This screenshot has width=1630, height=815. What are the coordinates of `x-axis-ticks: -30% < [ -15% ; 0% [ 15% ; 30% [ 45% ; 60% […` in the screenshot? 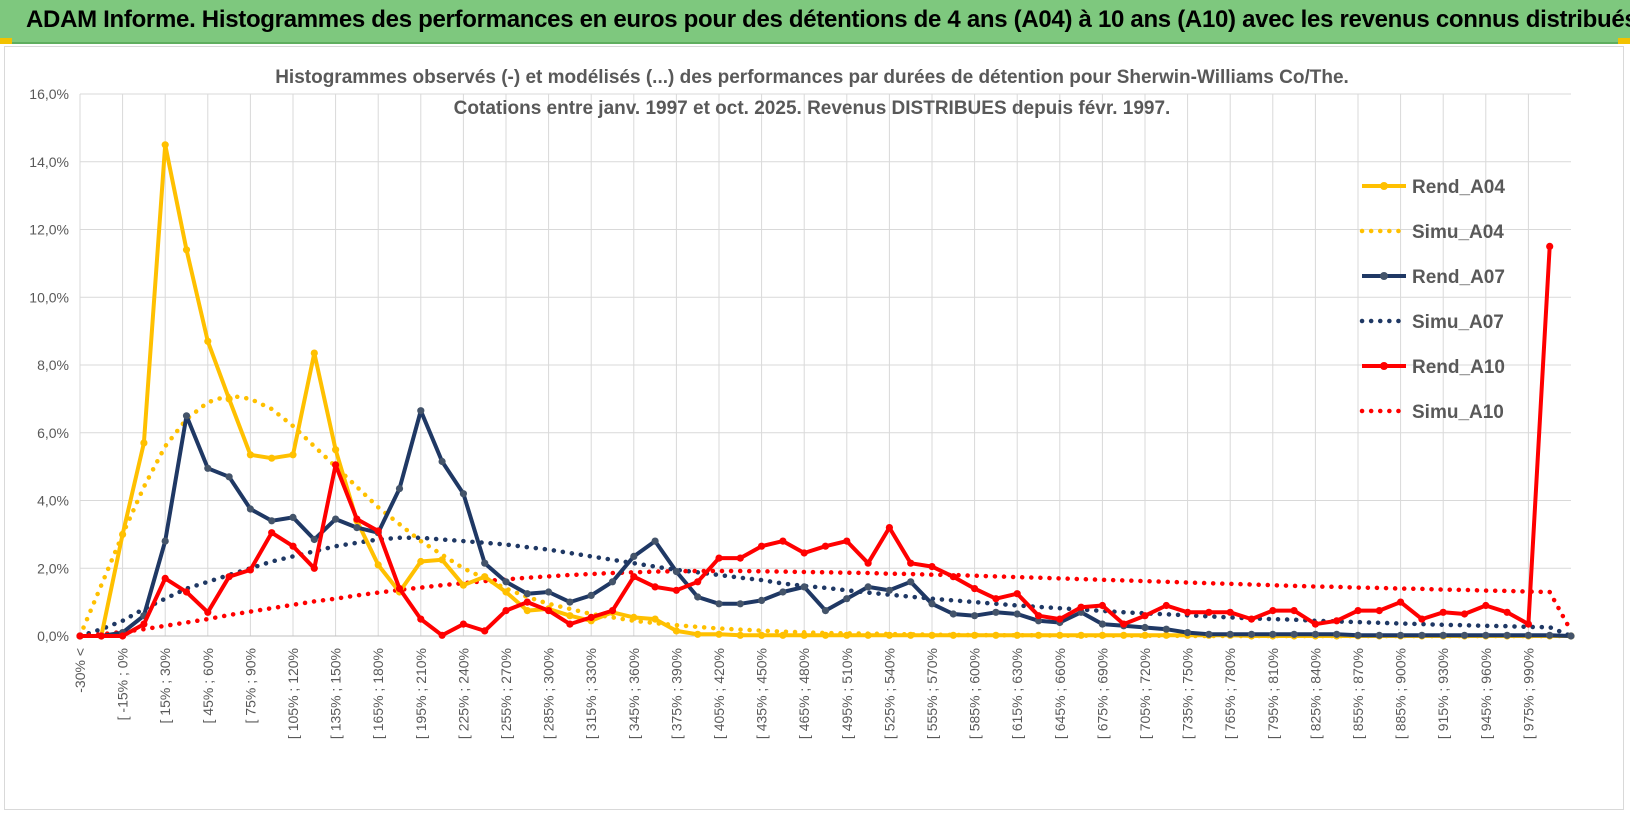 It's located at (804, 693).